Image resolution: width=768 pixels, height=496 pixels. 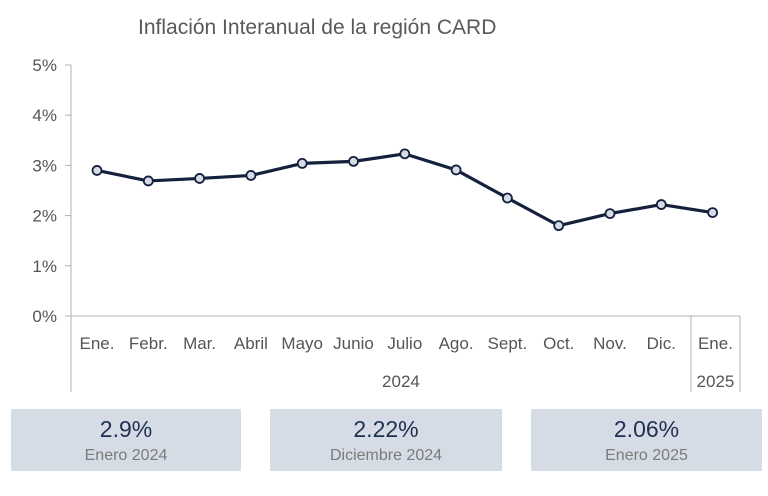 What do you see at coordinates (404, 343) in the screenshot?
I see `x-tick-label: Julio` at bounding box center [404, 343].